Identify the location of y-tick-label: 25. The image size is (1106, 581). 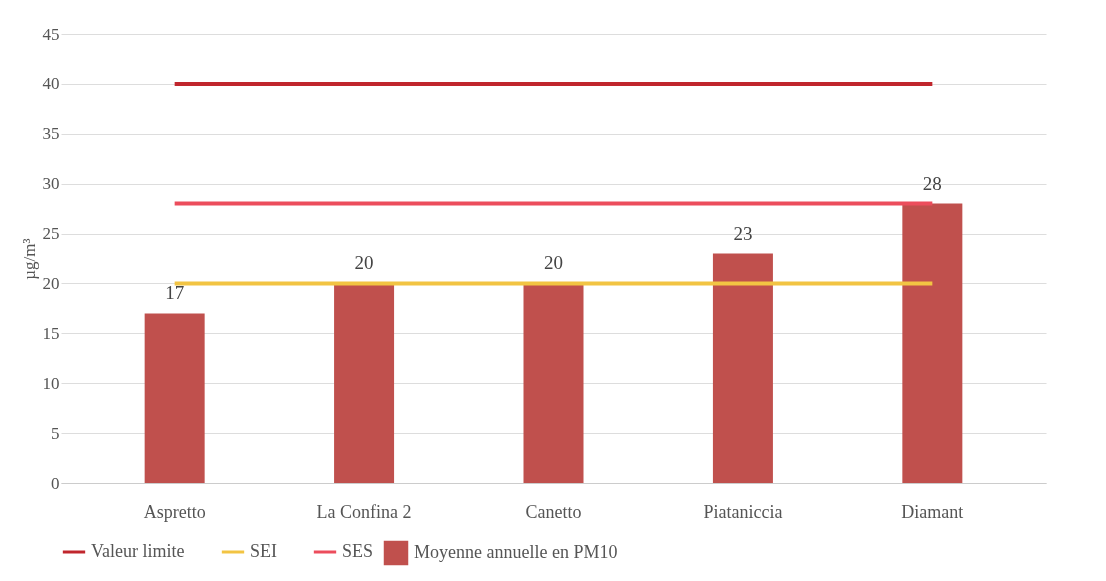
(51, 234).